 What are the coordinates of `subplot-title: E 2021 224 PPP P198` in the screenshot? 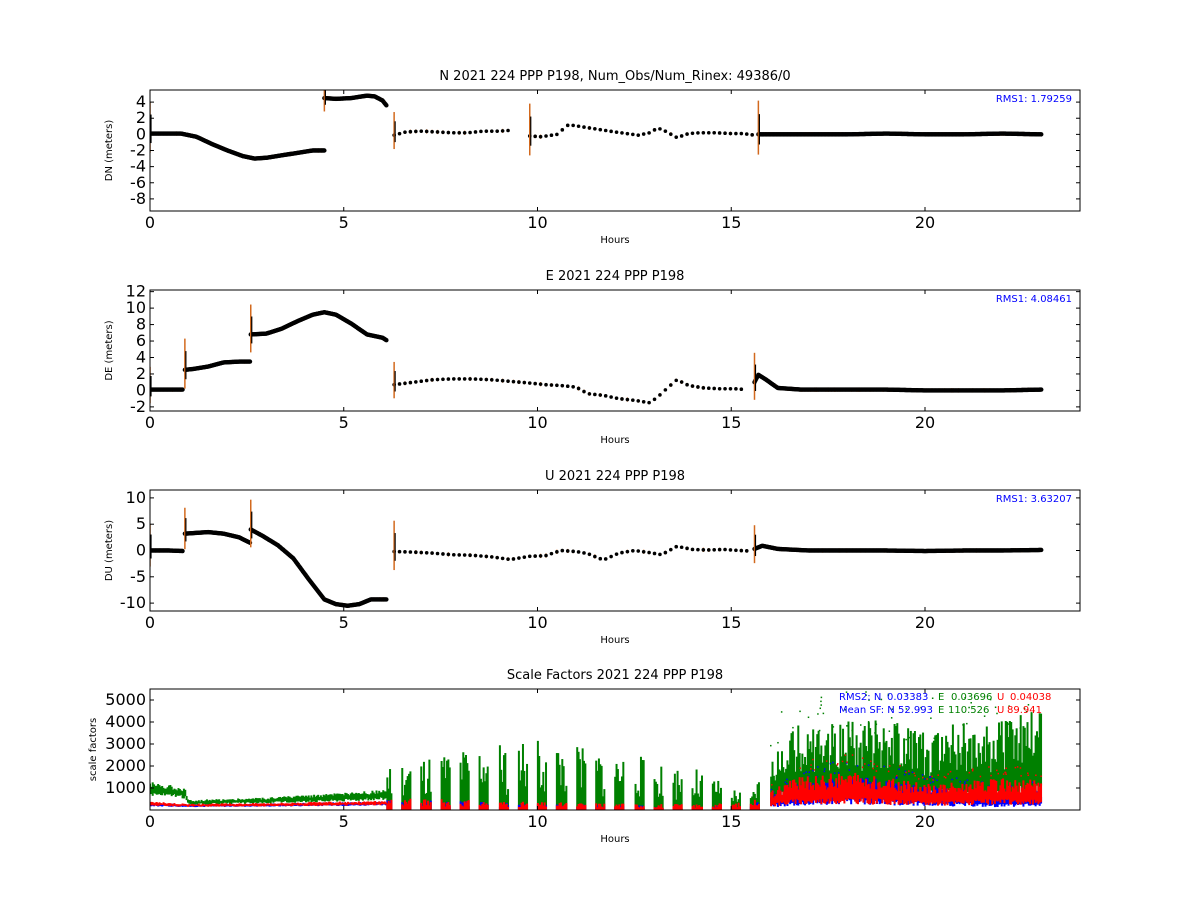 It's located at (615, 276).